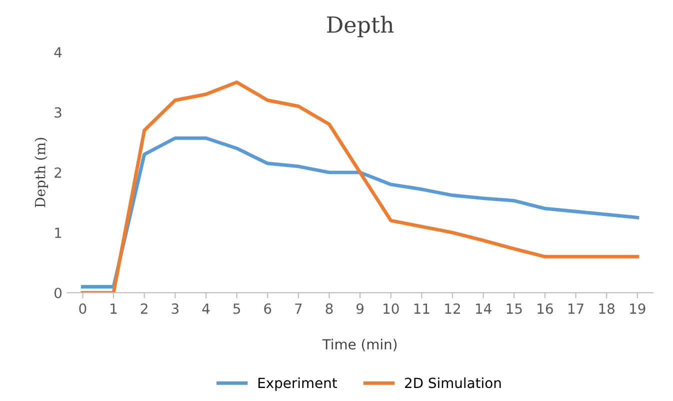 The height and width of the screenshot is (401, 673). What do you see at coordinates (360, 27) in the screenshot?
I see `chart-title: Depth` at bounding box center [360, 27].